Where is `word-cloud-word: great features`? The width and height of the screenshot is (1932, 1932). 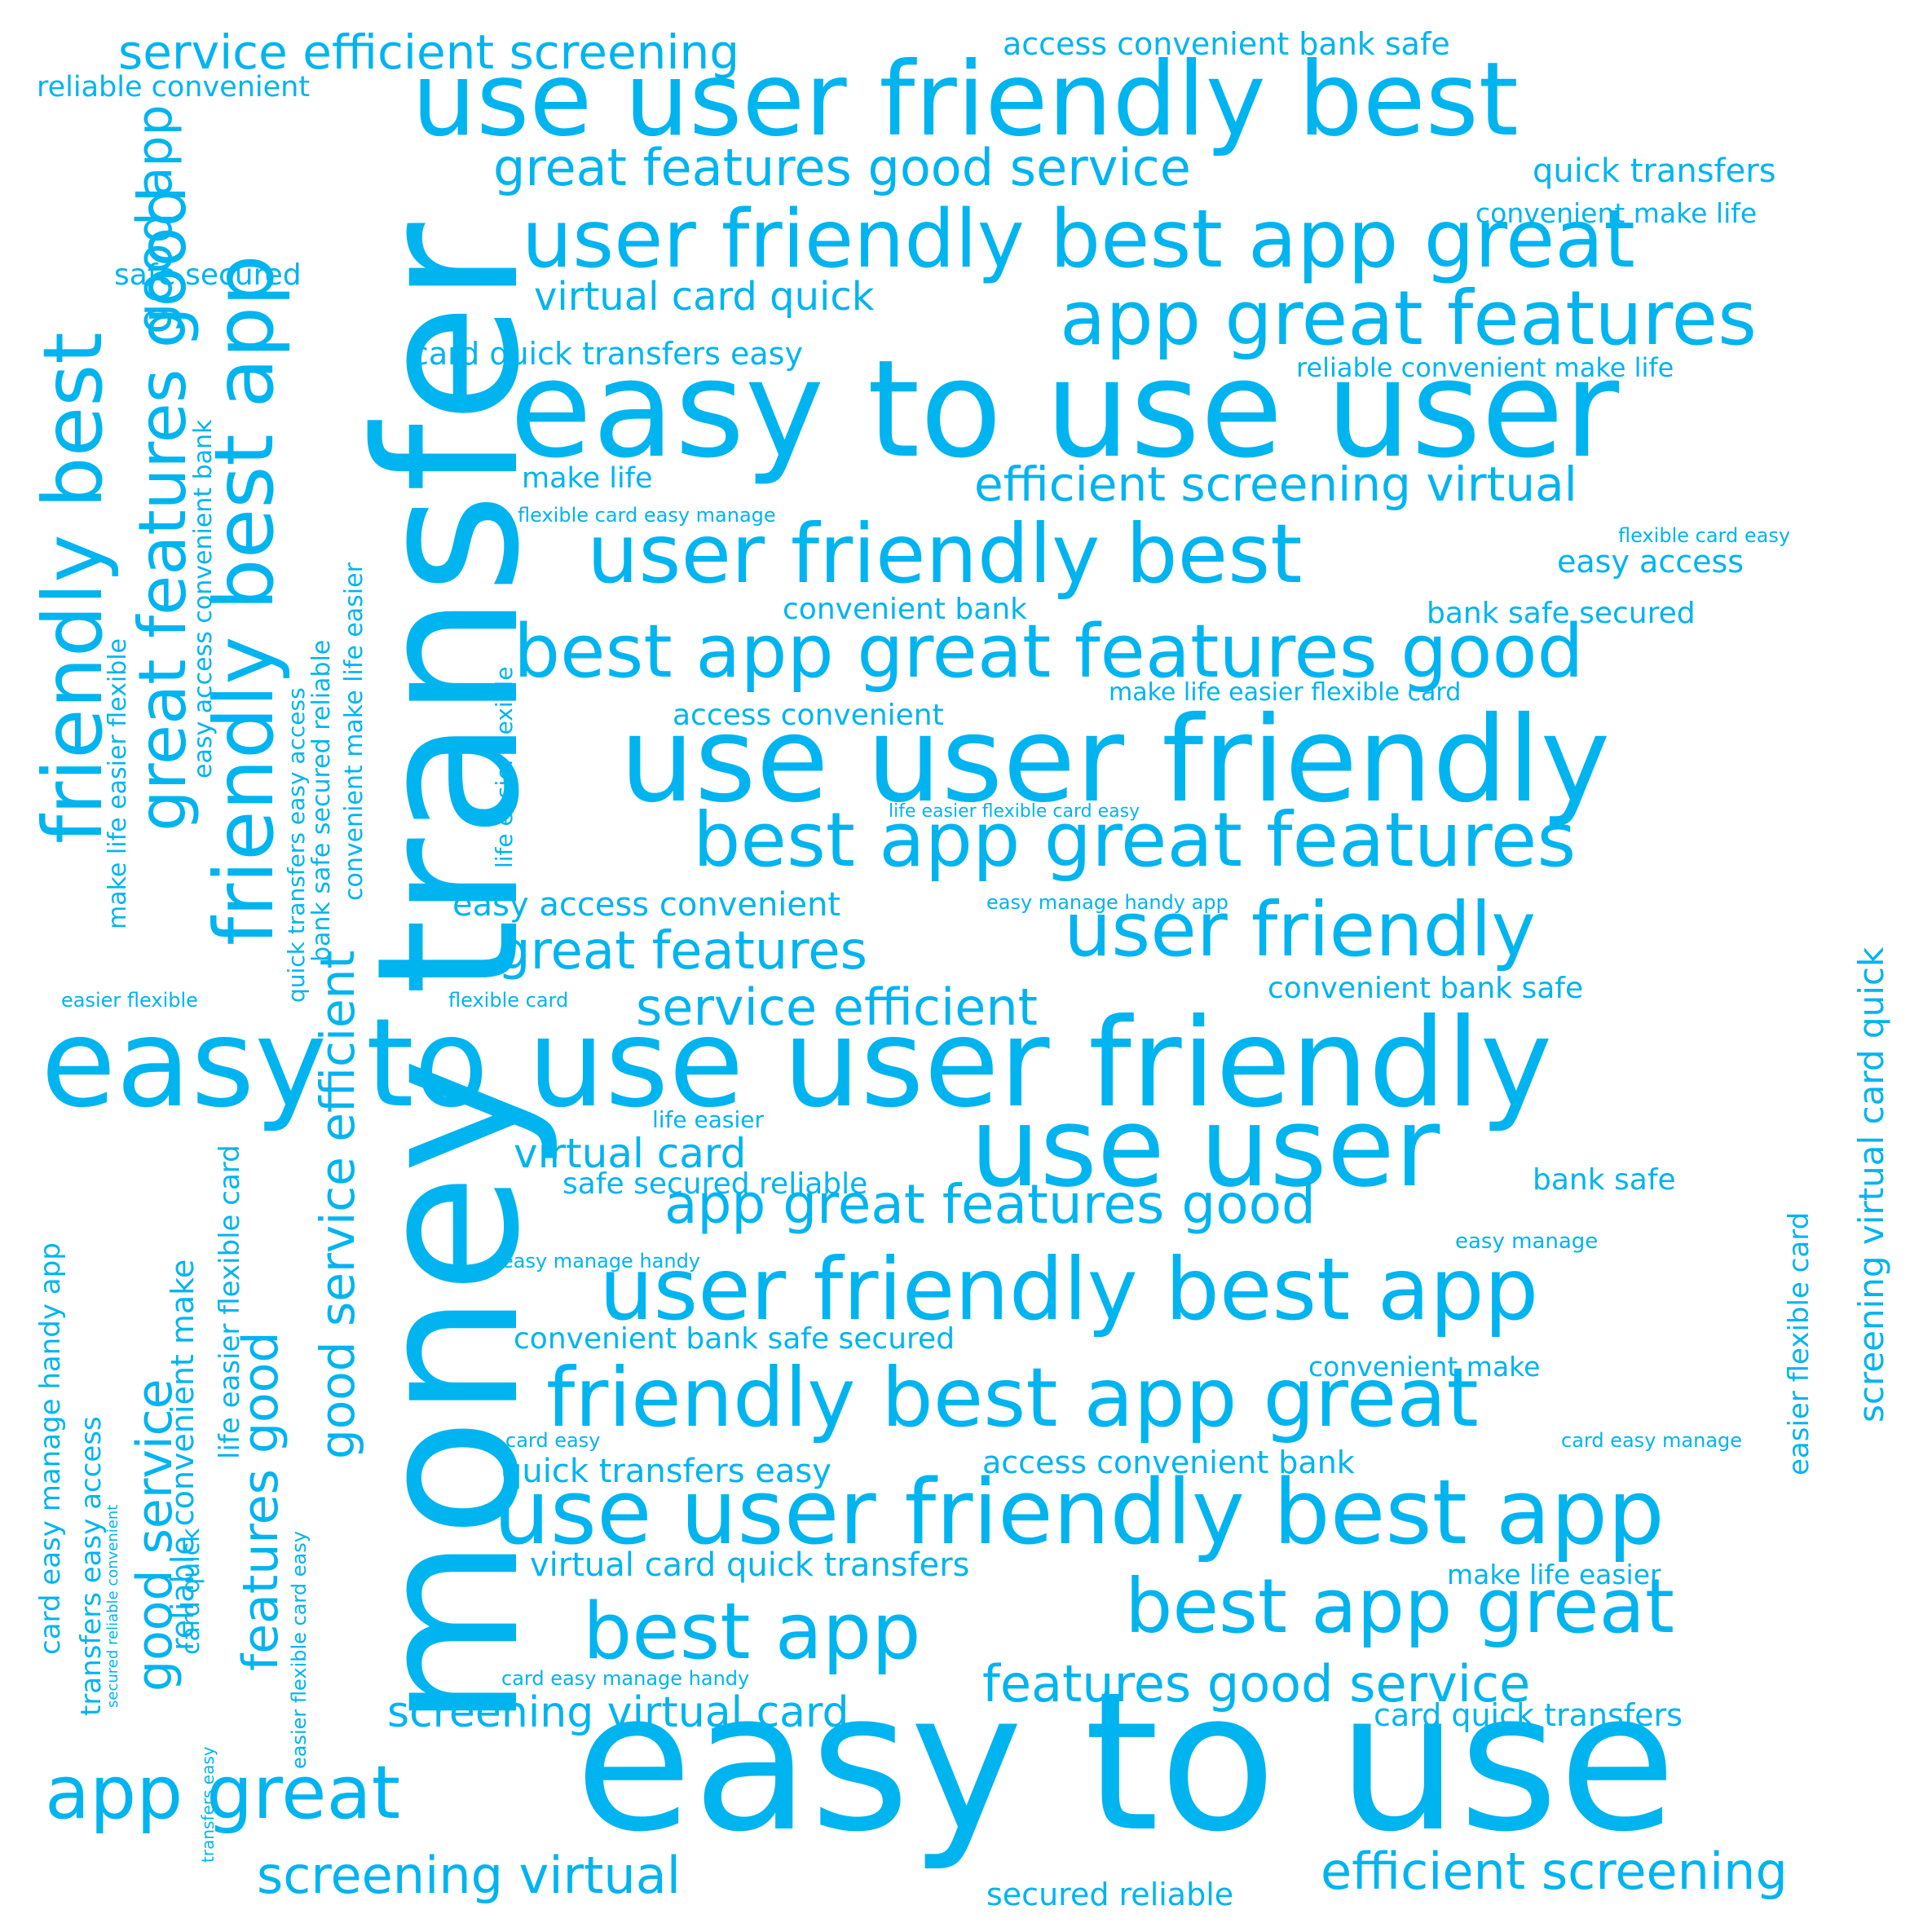
word-cloud-word: great features is located at coordinates (682, 951).